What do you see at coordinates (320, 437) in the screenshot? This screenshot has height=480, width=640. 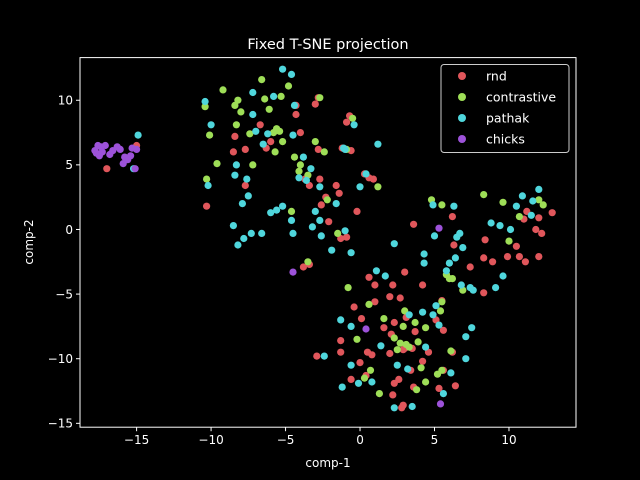 I see `x-axis: −15 −10 −5 0 5 10` at bounding box center [320, 437].